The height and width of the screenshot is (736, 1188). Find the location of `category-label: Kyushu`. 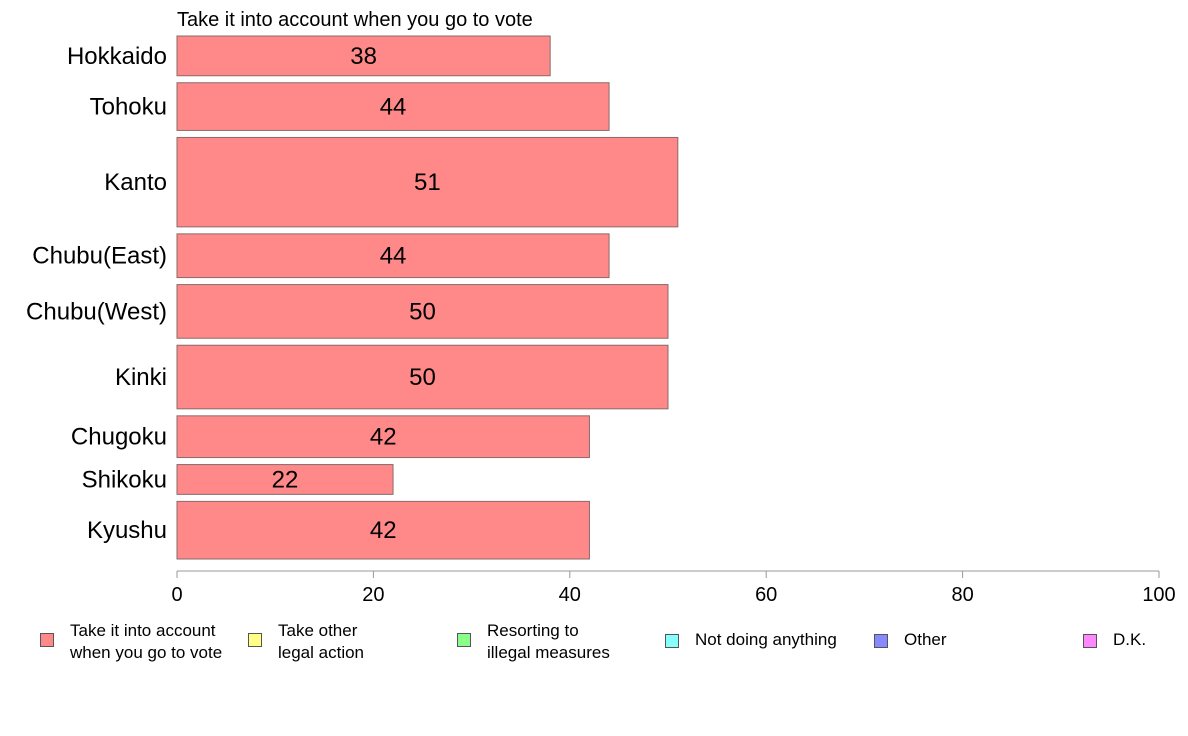

category-label: Kyushu is located at coordinates (127, 530).